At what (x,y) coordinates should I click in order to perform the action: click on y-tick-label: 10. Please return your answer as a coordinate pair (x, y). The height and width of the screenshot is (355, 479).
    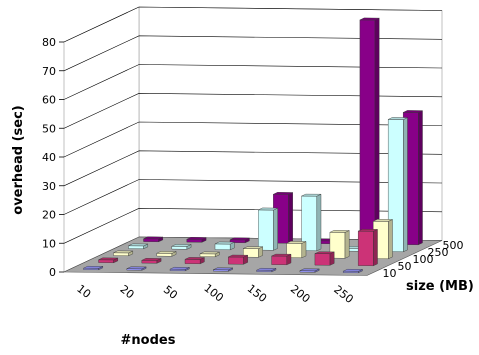
    Looking at the image, I should click on (49, 243).